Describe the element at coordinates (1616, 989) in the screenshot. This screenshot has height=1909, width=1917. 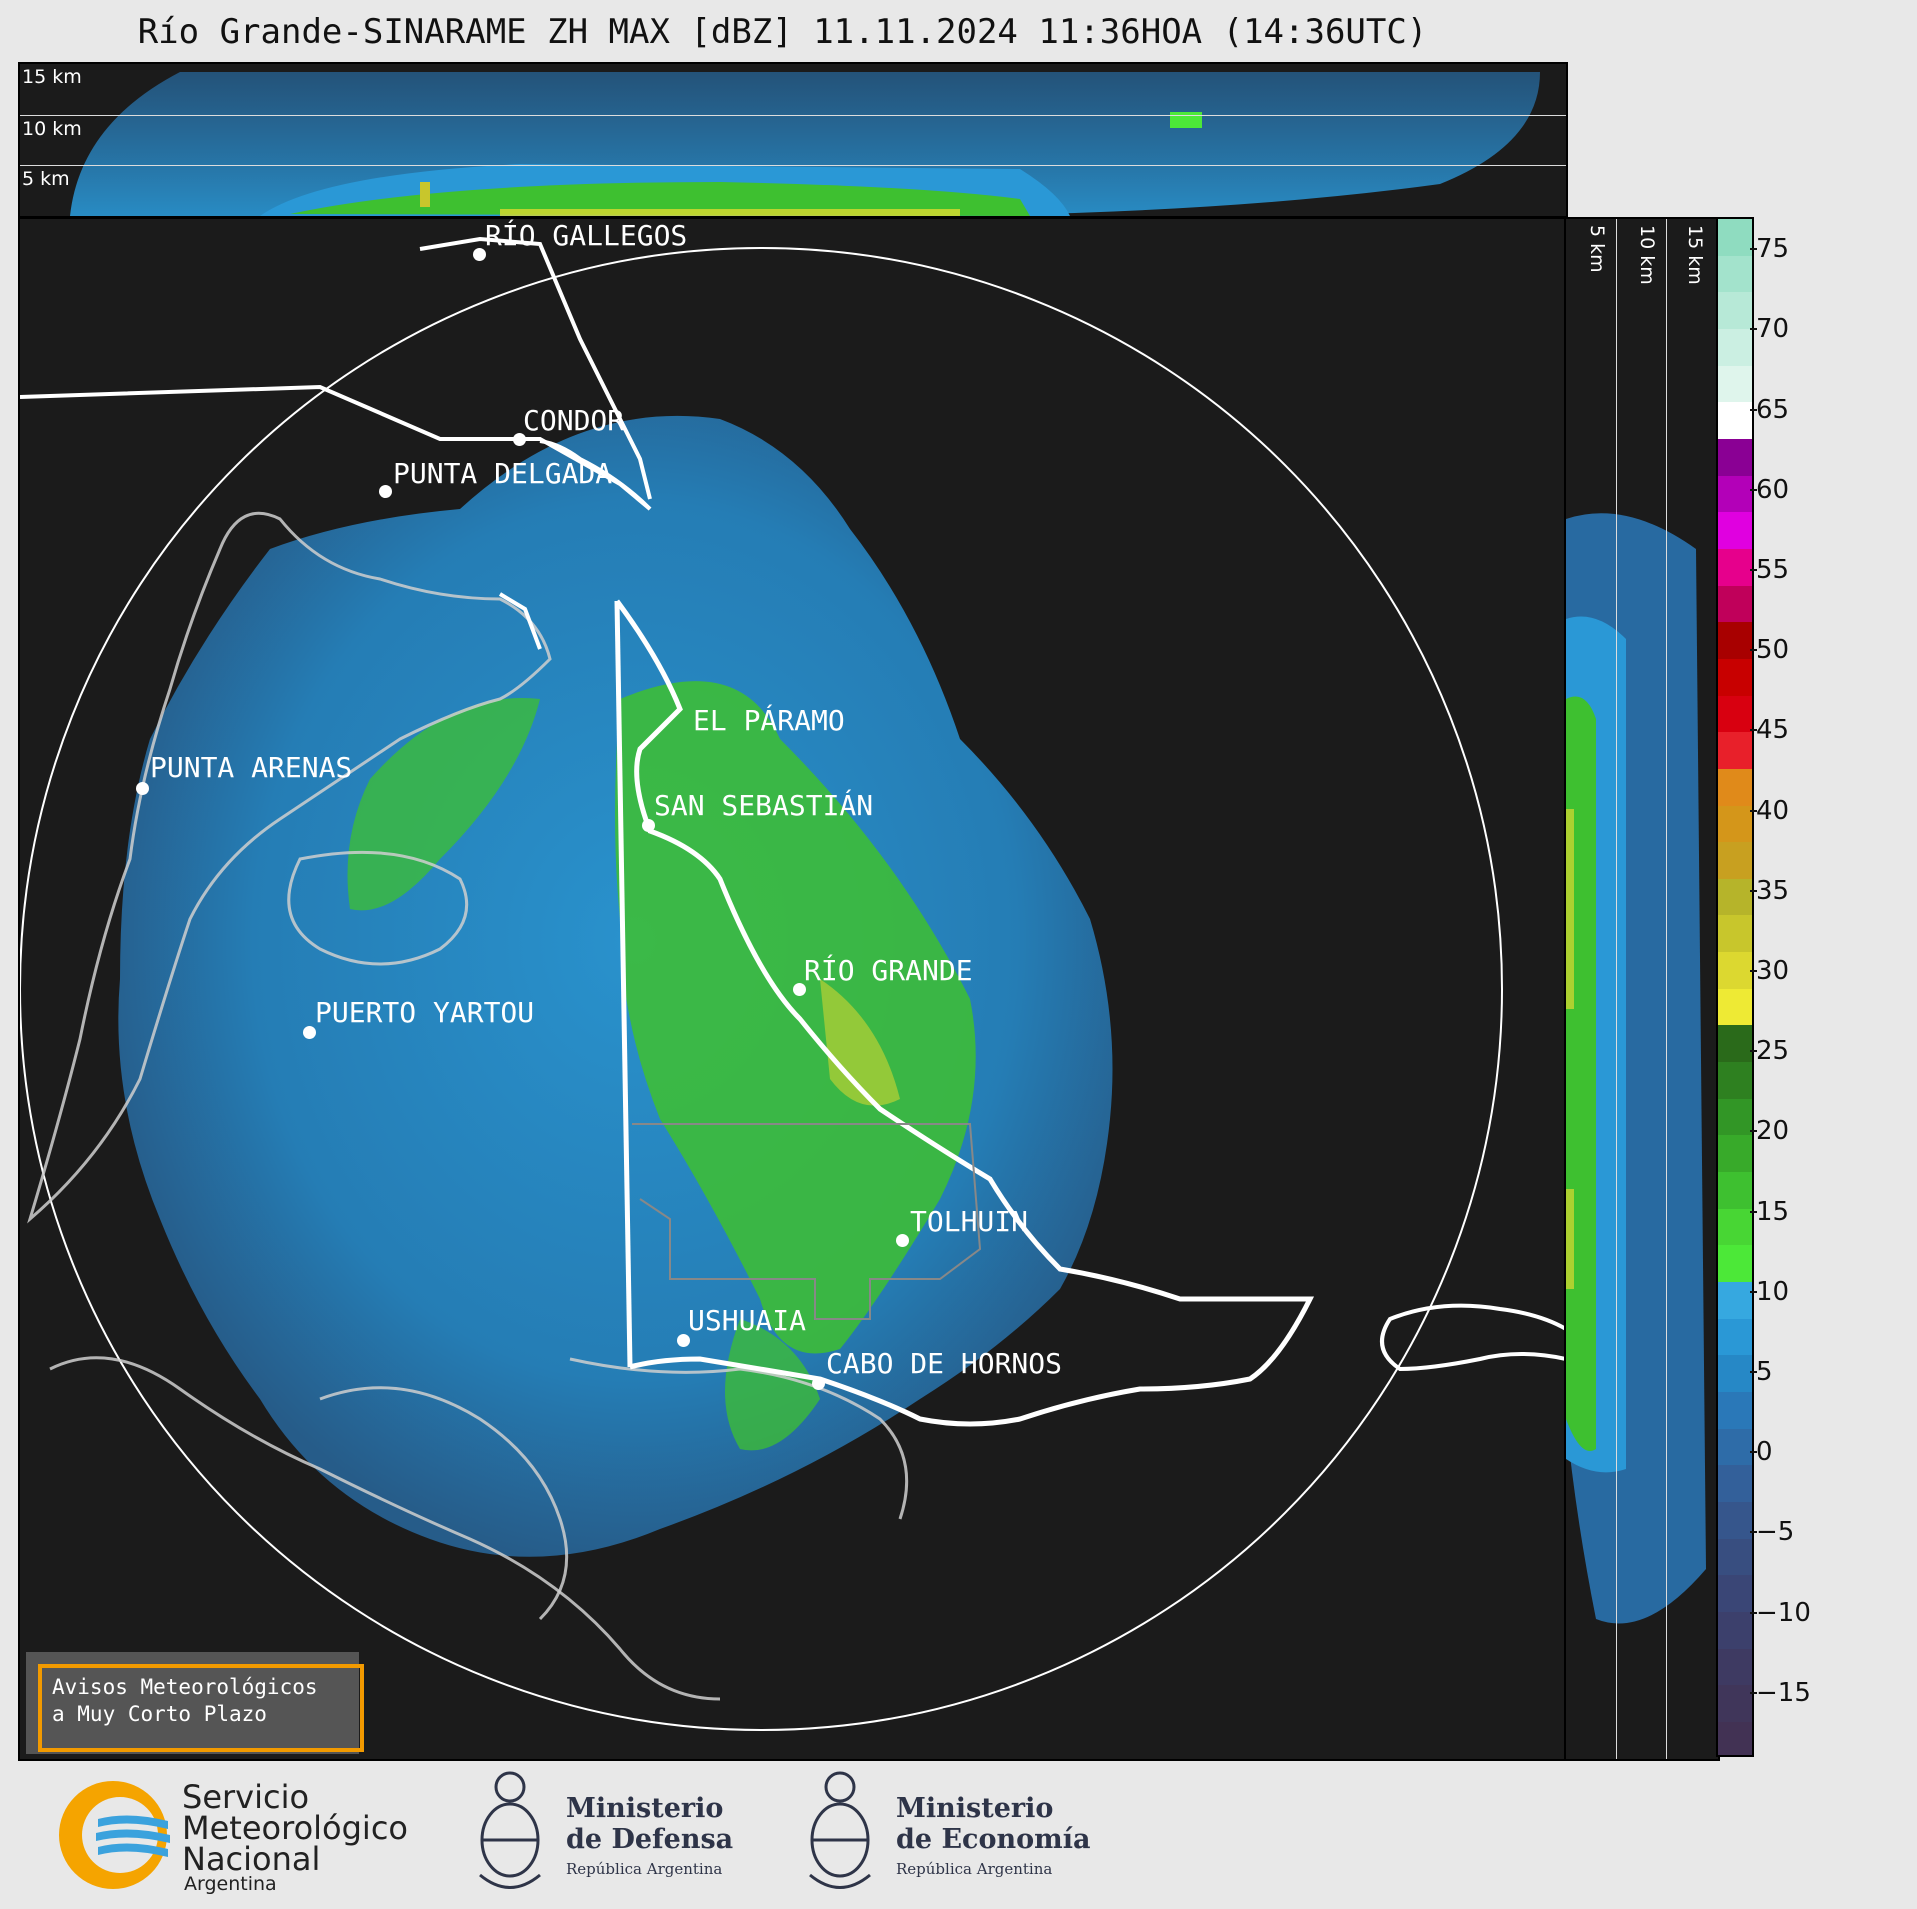
I see `right-5km-line` at that location.